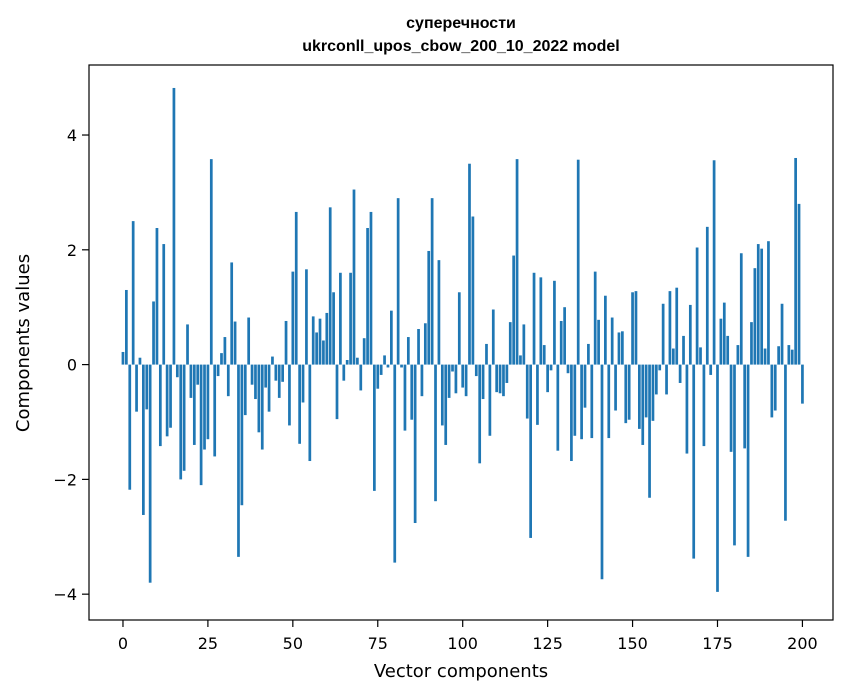 The image size is (847, 696). I want to click on y-tick-label: 0, so click(72, 365).